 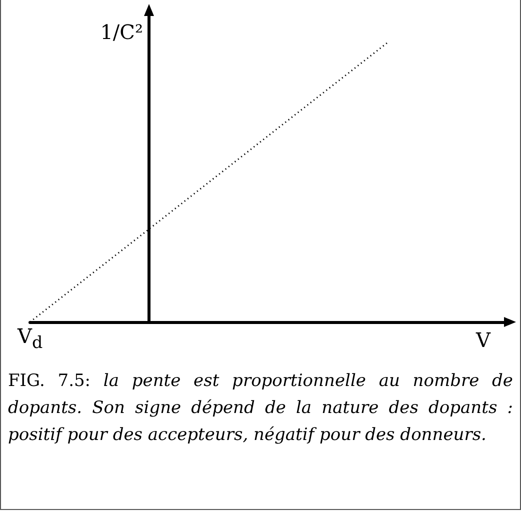 I want to click on x-axis-title: V, so click(x=483, y=340).